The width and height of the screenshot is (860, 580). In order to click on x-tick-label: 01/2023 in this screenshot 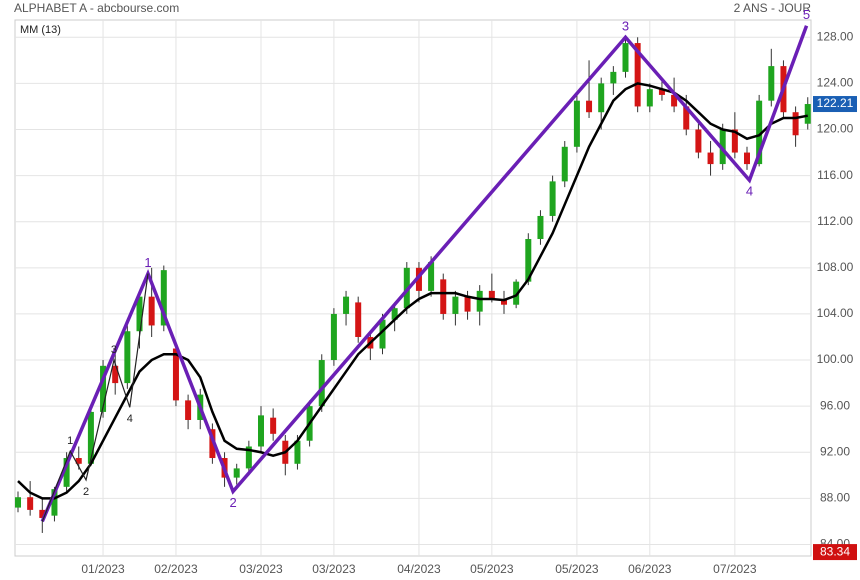, I will do `click(103, 569)`.